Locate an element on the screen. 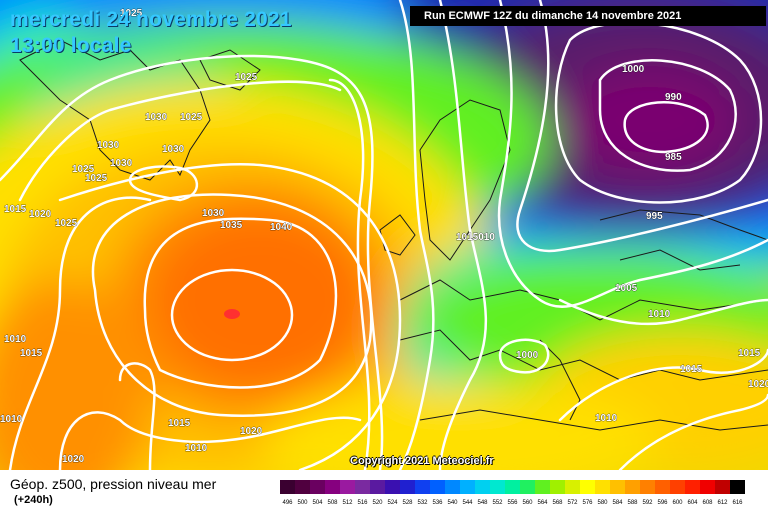  scale-label: 524 is located at coordinates (392, 503).